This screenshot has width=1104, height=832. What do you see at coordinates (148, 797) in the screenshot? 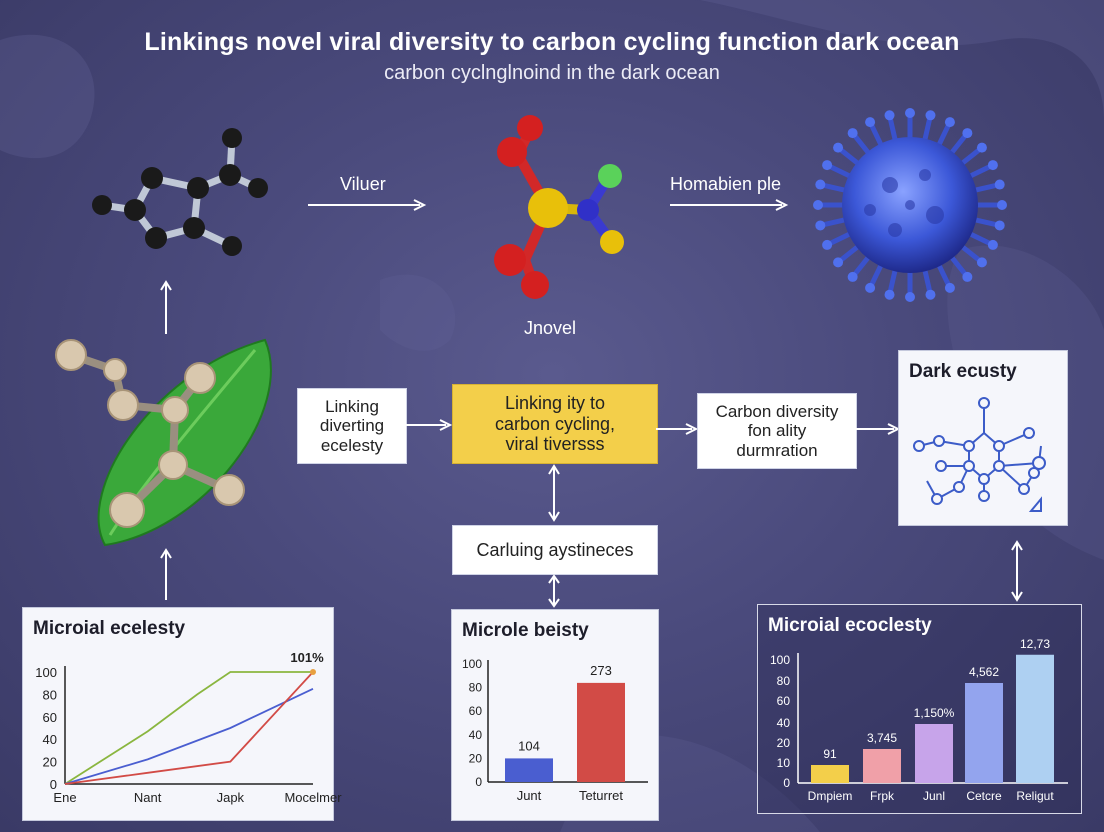
I see `x-tick-label: Nant` at bounding box center [148, 797].